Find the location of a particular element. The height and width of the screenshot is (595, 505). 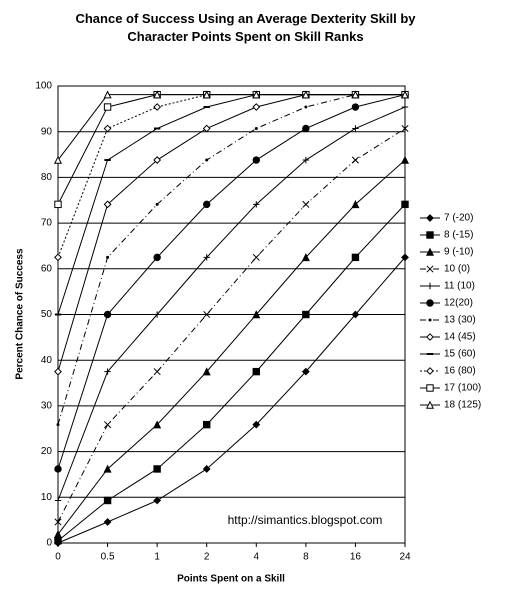

legend-label: 13 (30) is located at coordinates (460, 320).